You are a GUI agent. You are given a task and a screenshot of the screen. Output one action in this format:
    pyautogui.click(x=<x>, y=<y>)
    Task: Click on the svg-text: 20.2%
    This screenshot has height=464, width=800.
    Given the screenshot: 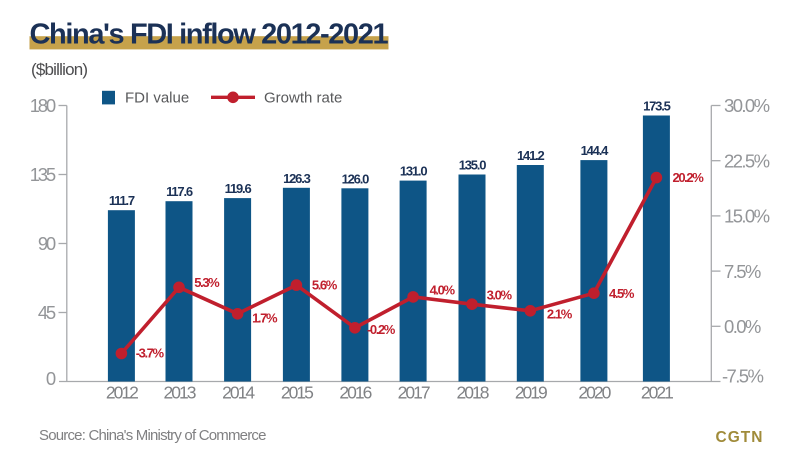 What is the action you would take?
    pyautogui.click(x=689, y=177)
    